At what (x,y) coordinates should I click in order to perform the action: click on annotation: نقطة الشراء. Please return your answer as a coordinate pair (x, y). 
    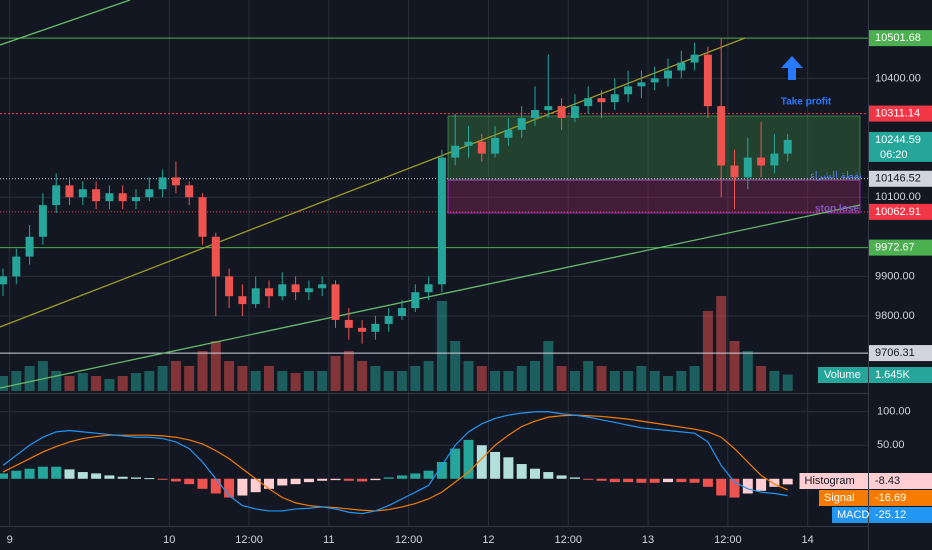
    Looking at the image, I should click on (836, 176).